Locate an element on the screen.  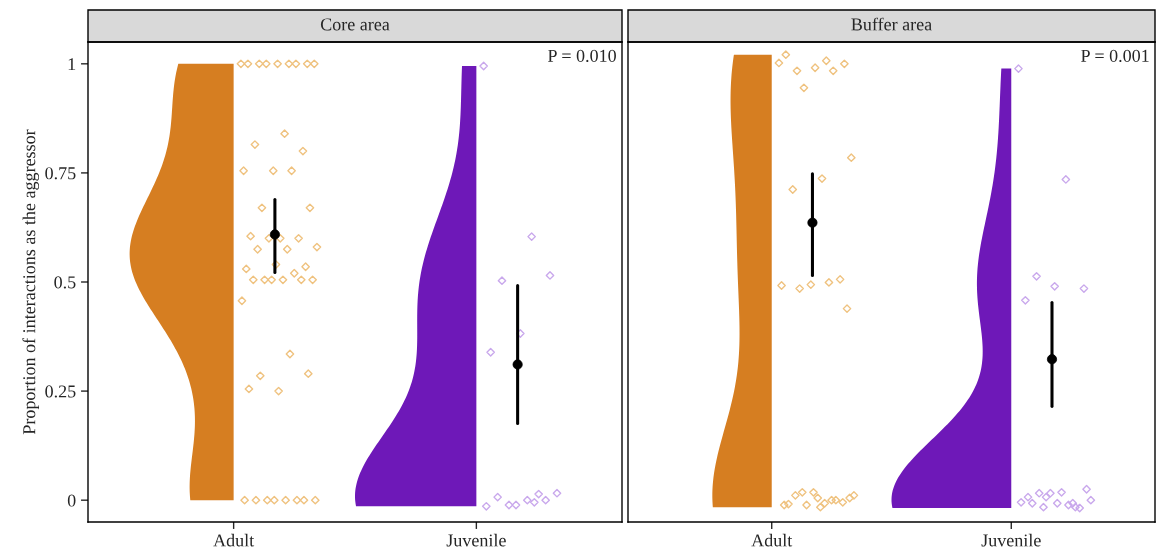
chart-title: Core area is located at coordinates (355, 24).